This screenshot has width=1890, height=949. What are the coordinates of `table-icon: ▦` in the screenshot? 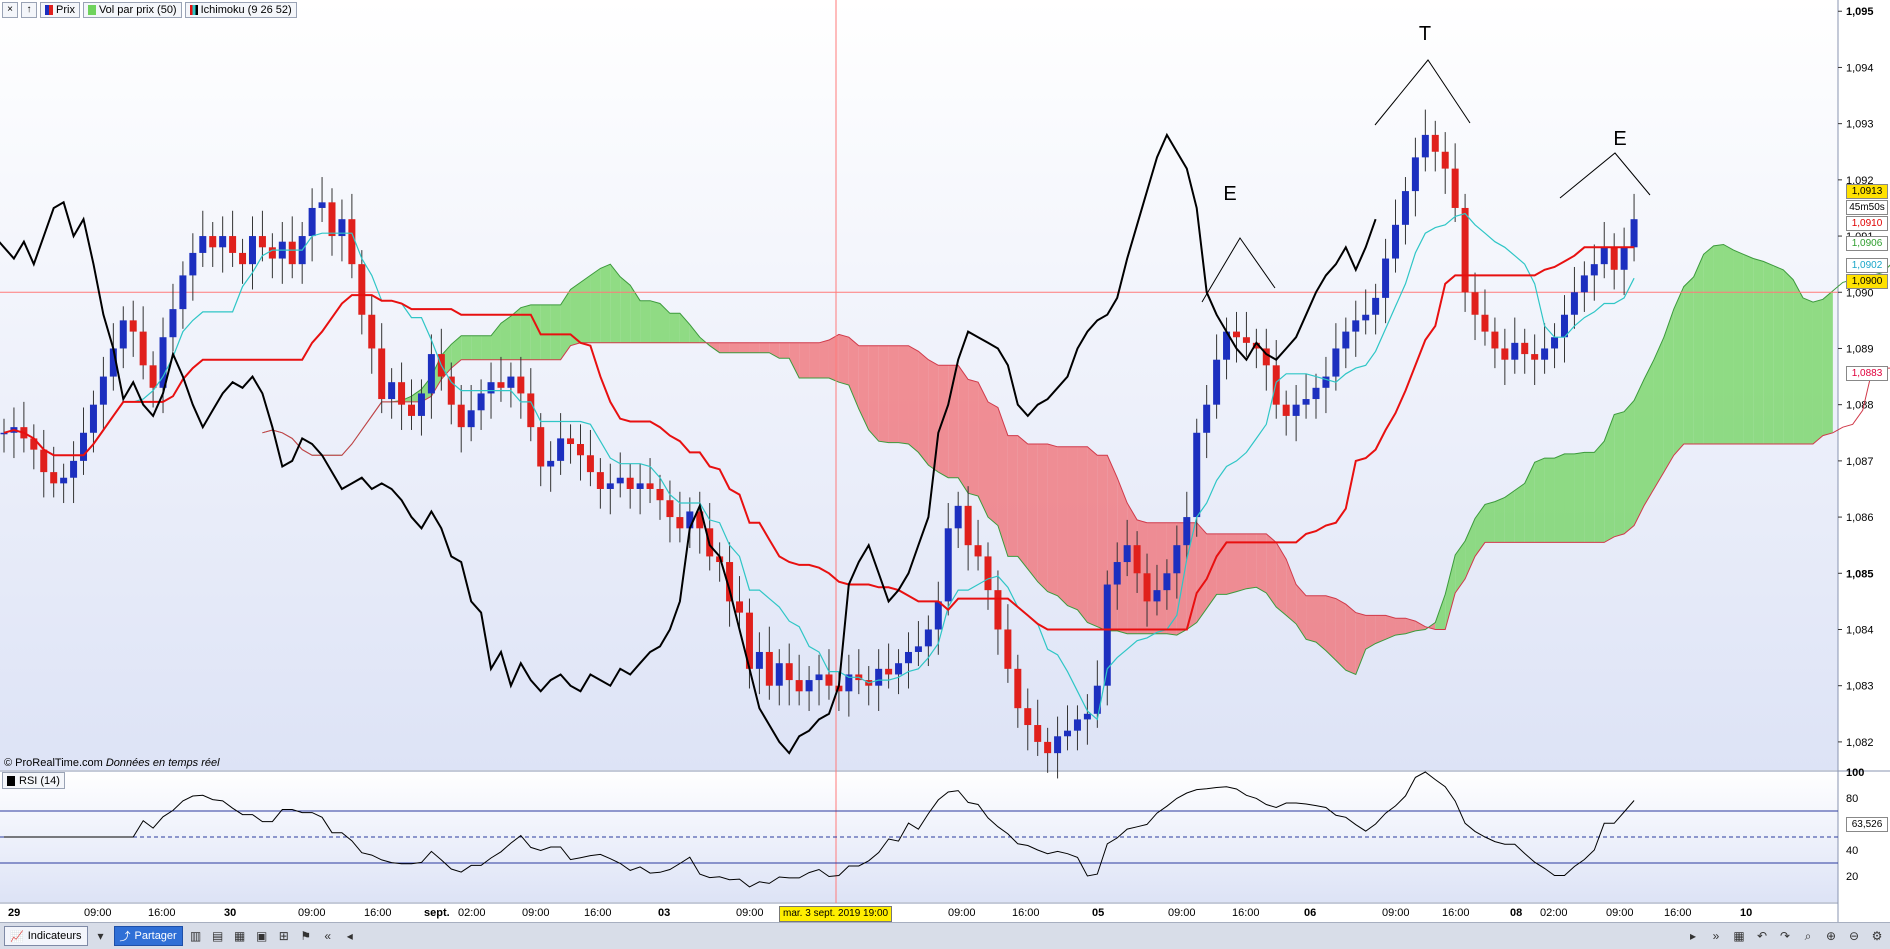 It's located at (240, 936).